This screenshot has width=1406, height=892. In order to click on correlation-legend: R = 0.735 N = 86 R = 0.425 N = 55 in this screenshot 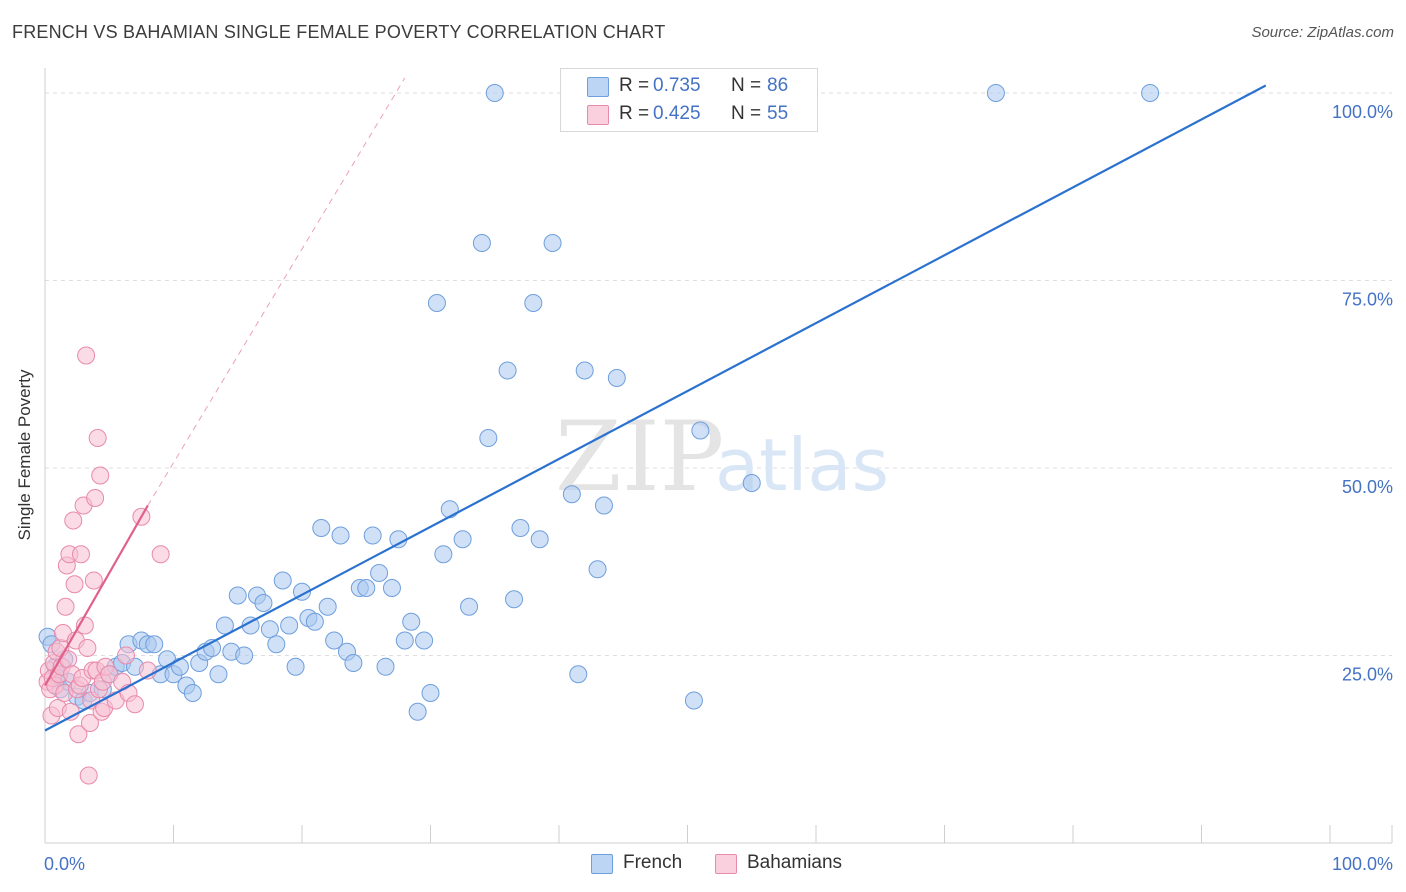, I will do `click(689, 100)`.